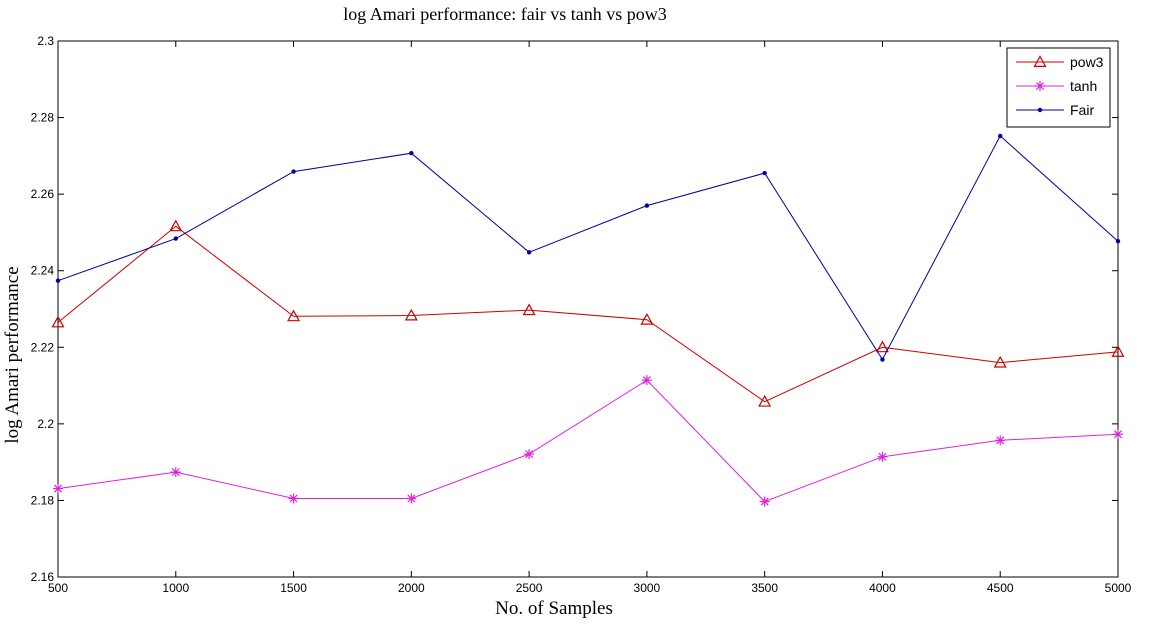  What do you see at coordinates (1118, 588) in the screenshot?
I see `x-tick-label: 5000` at bounding box center [1118, 588].